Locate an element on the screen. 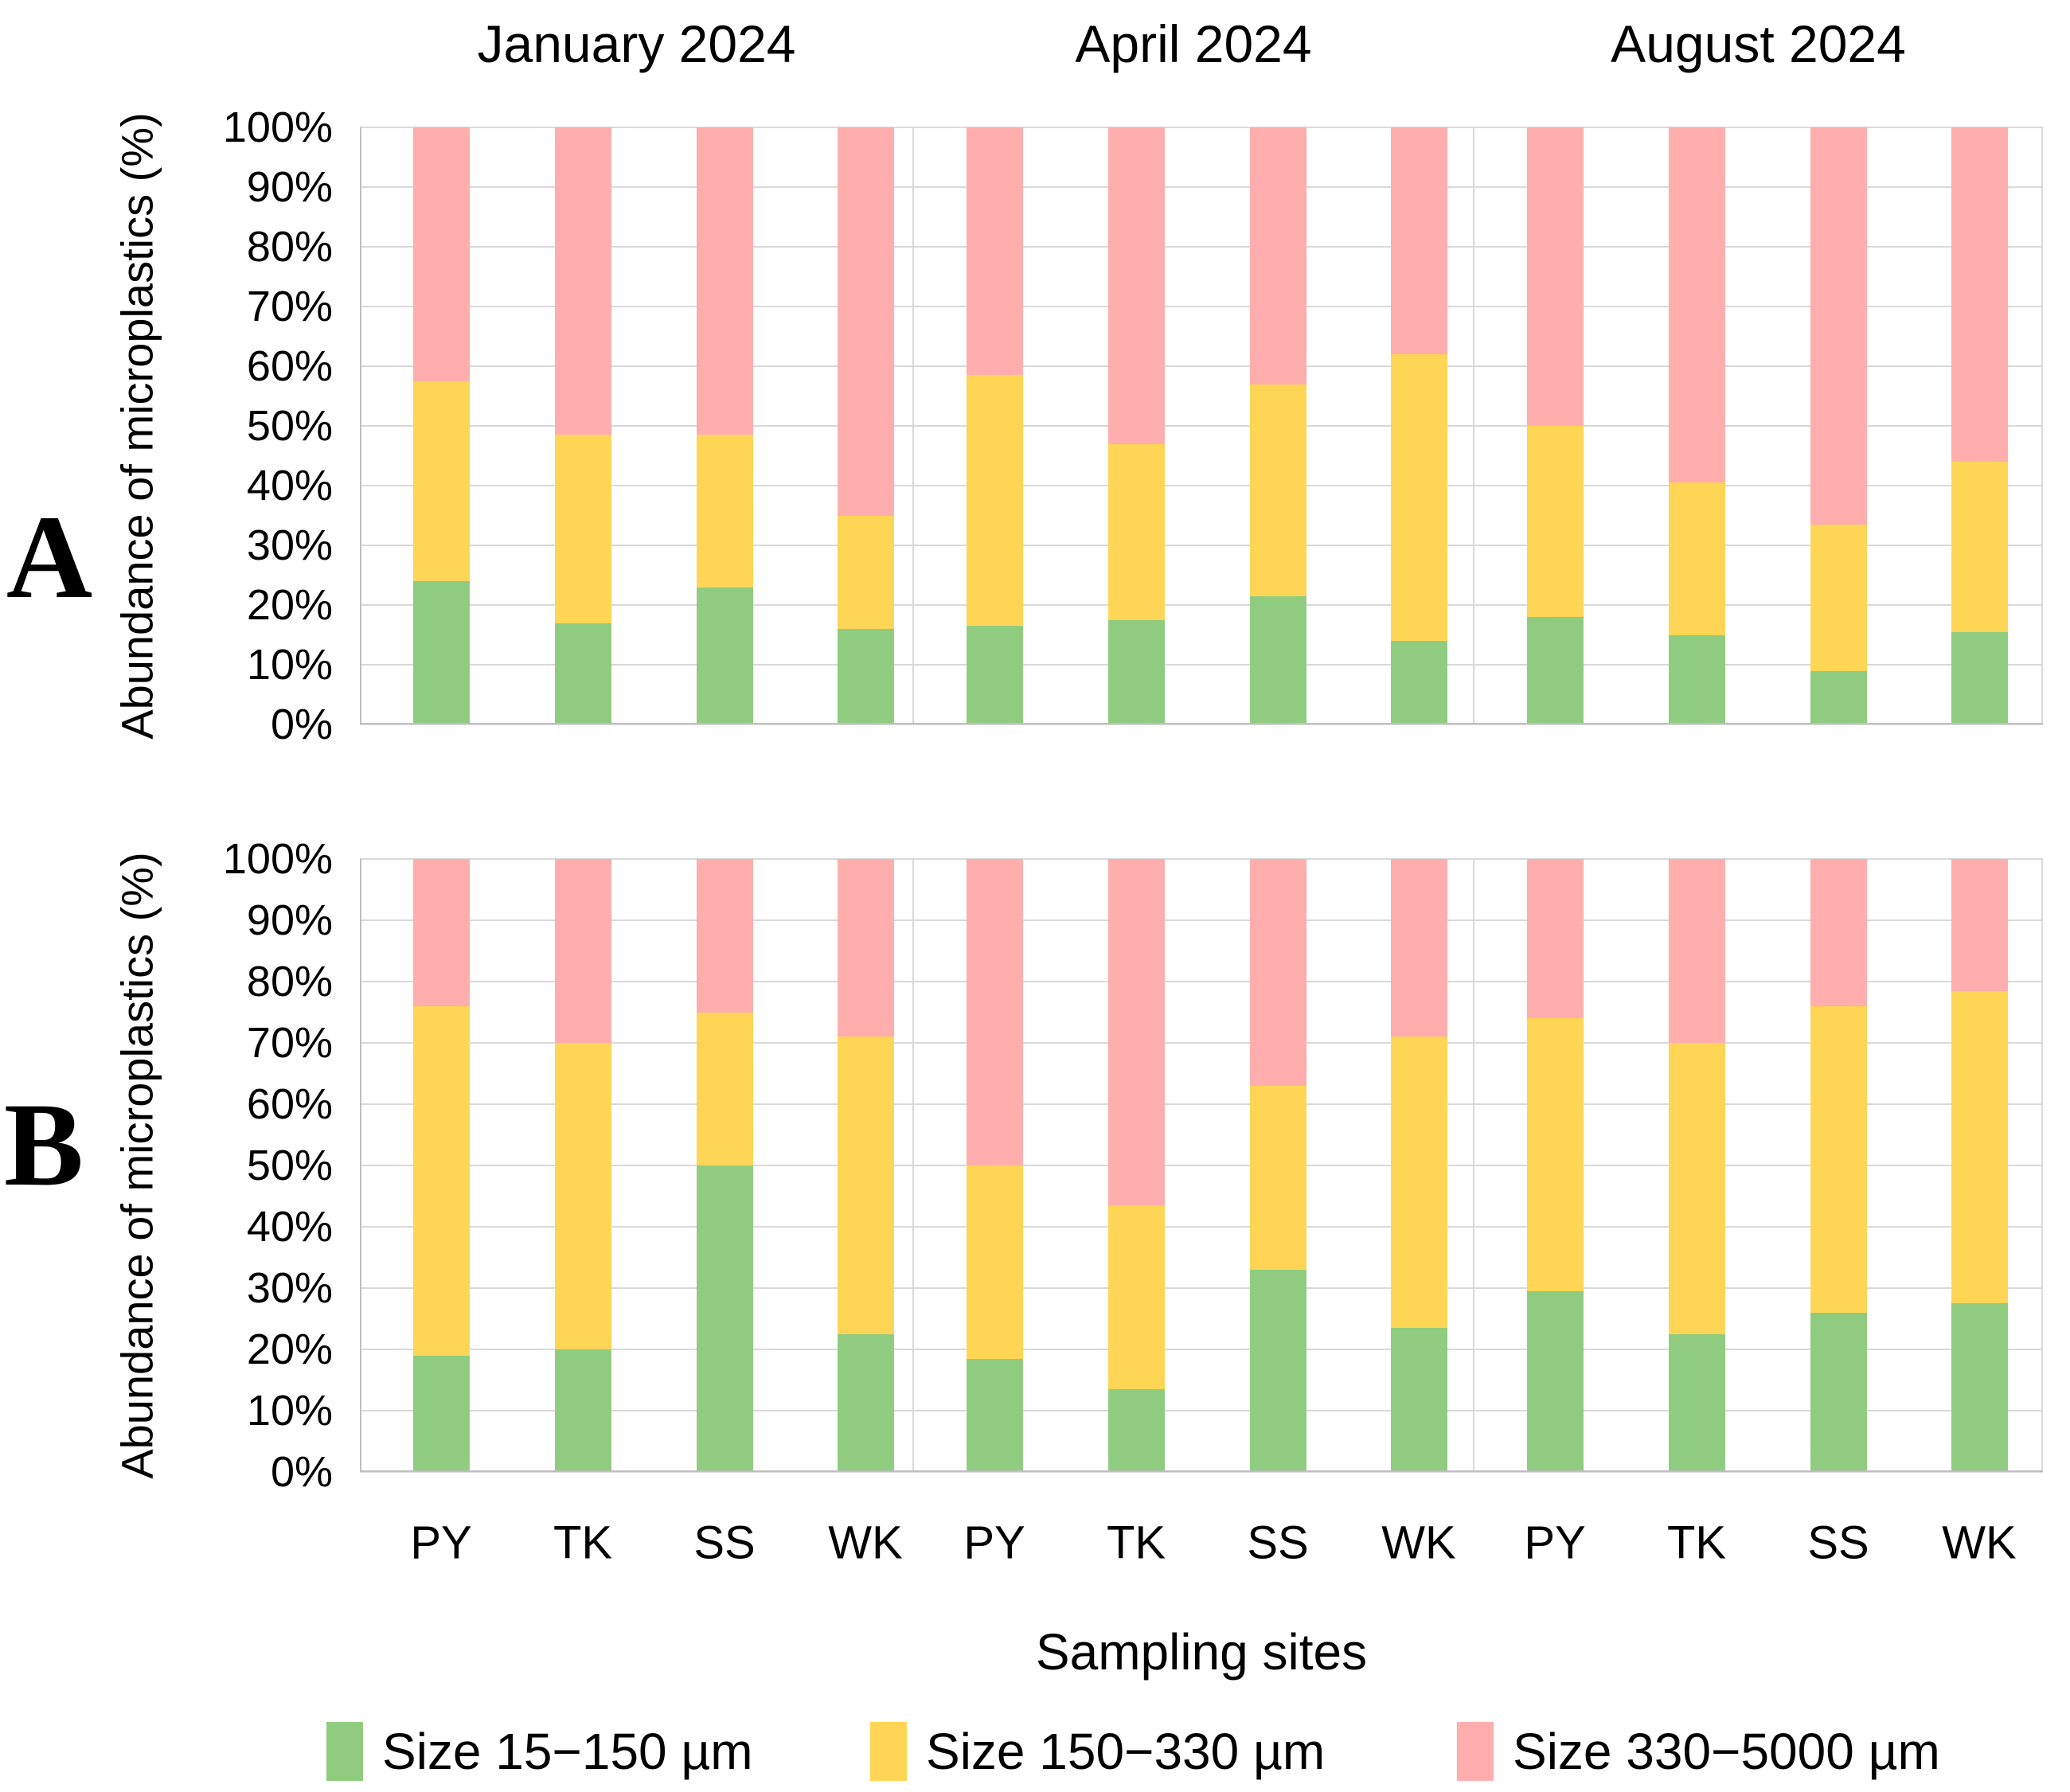 This screenshot has width=2070, height=1792. y-tick-label: 40% is located at coordinates (289, 485).